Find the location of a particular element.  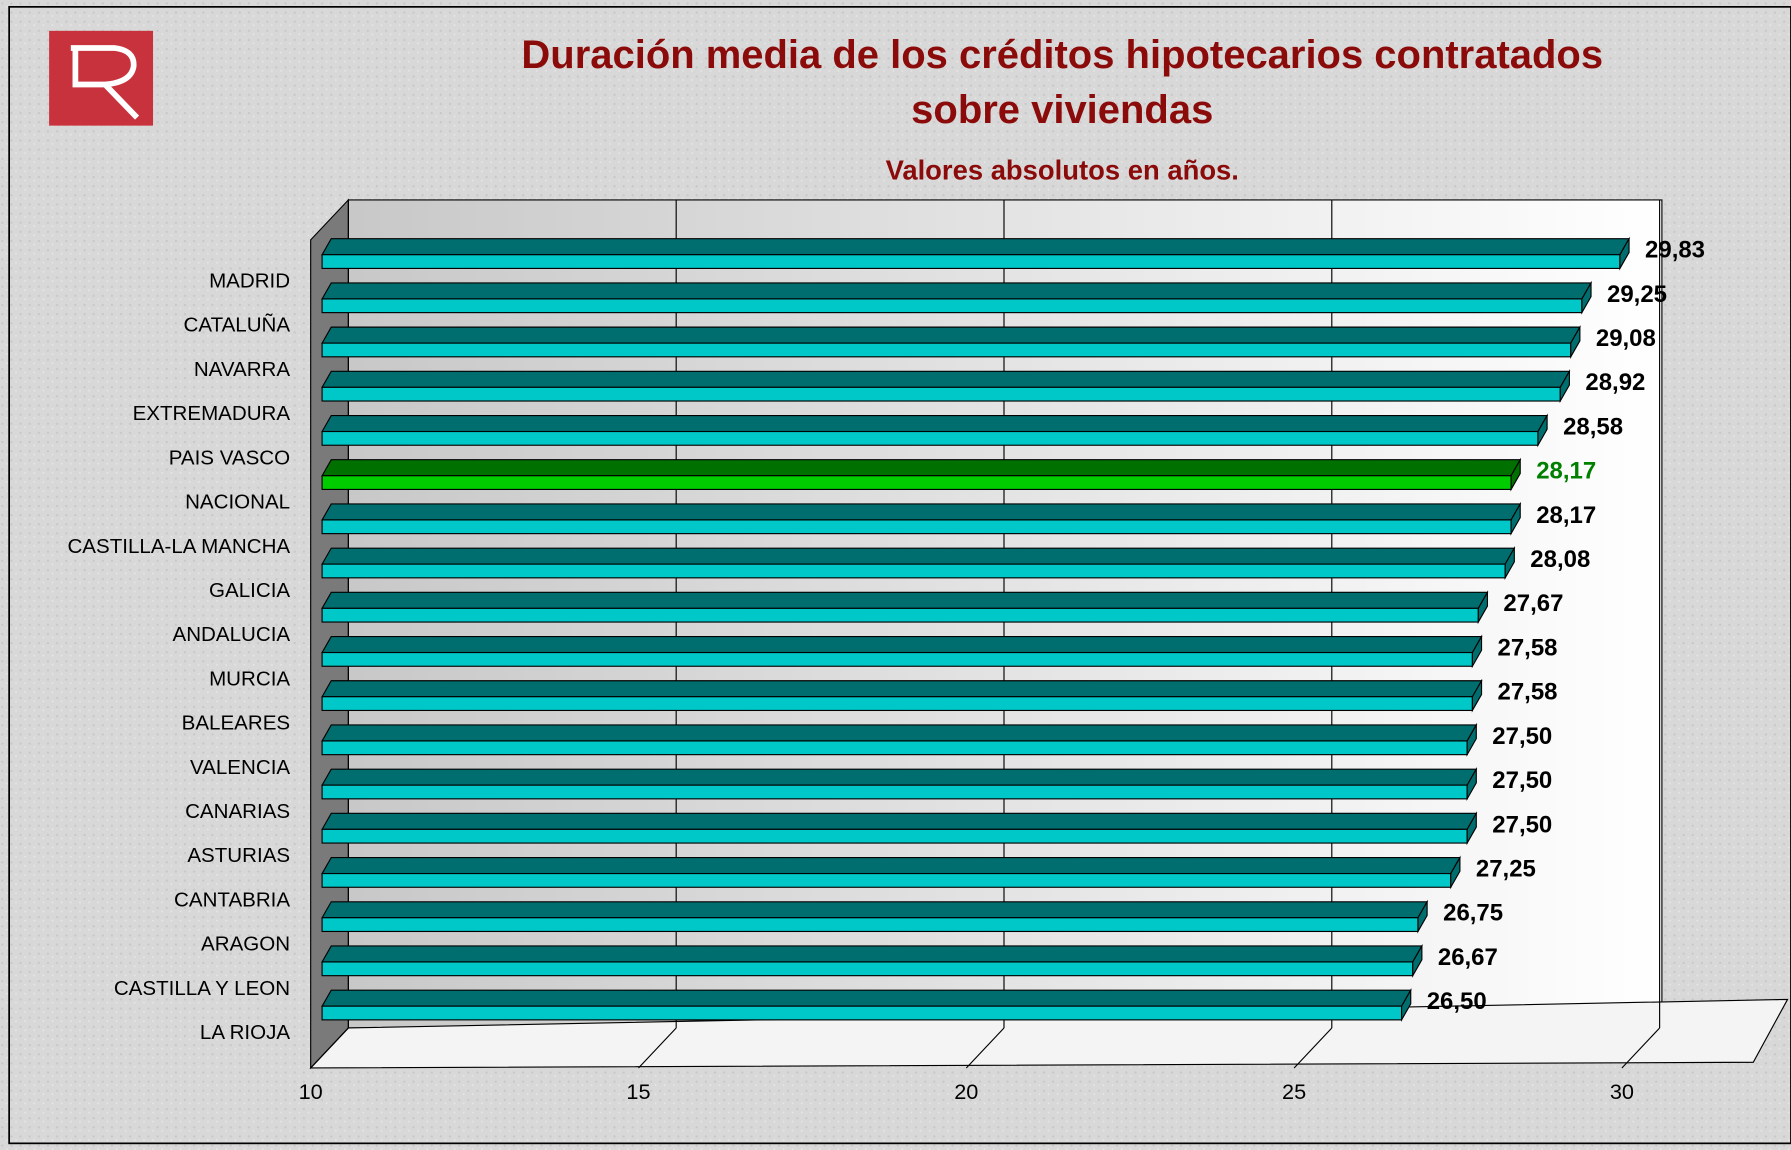

y-tick-label: PAIS VASCO is located at coordinates (229, 457).